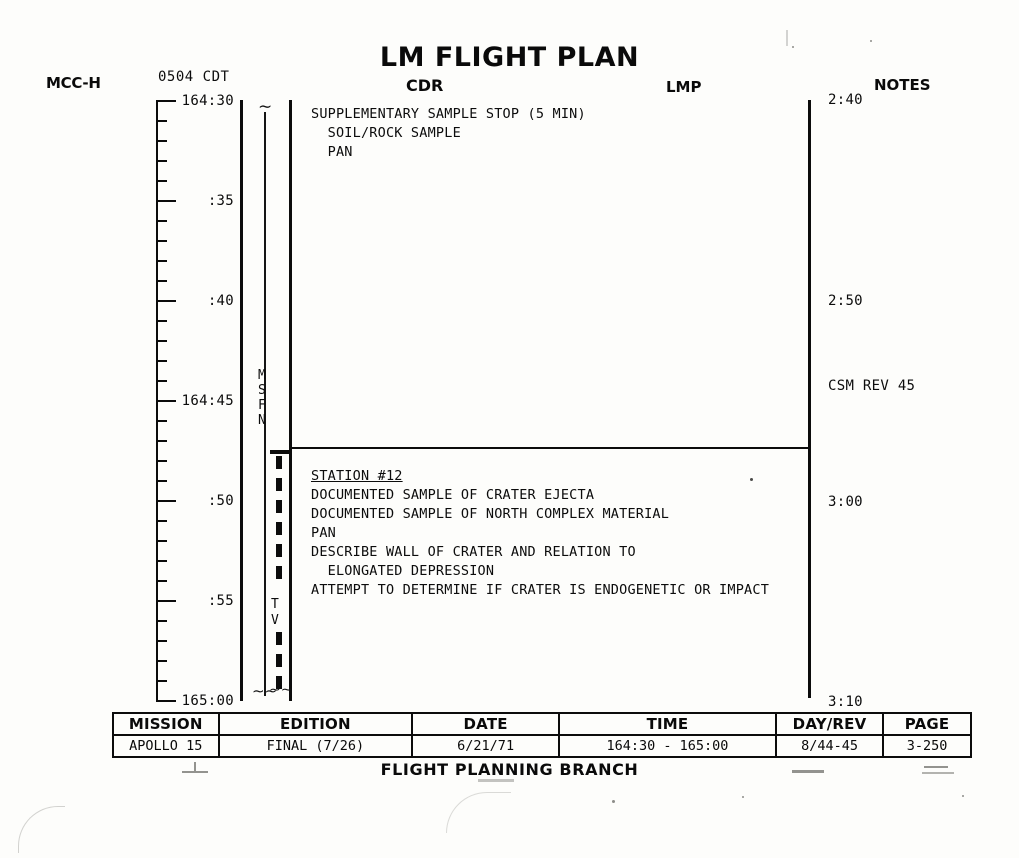  Describe the element at coordinates (73, 83) in the screenshot. I see `column-header-mcc-h: MCC-H` at that location.